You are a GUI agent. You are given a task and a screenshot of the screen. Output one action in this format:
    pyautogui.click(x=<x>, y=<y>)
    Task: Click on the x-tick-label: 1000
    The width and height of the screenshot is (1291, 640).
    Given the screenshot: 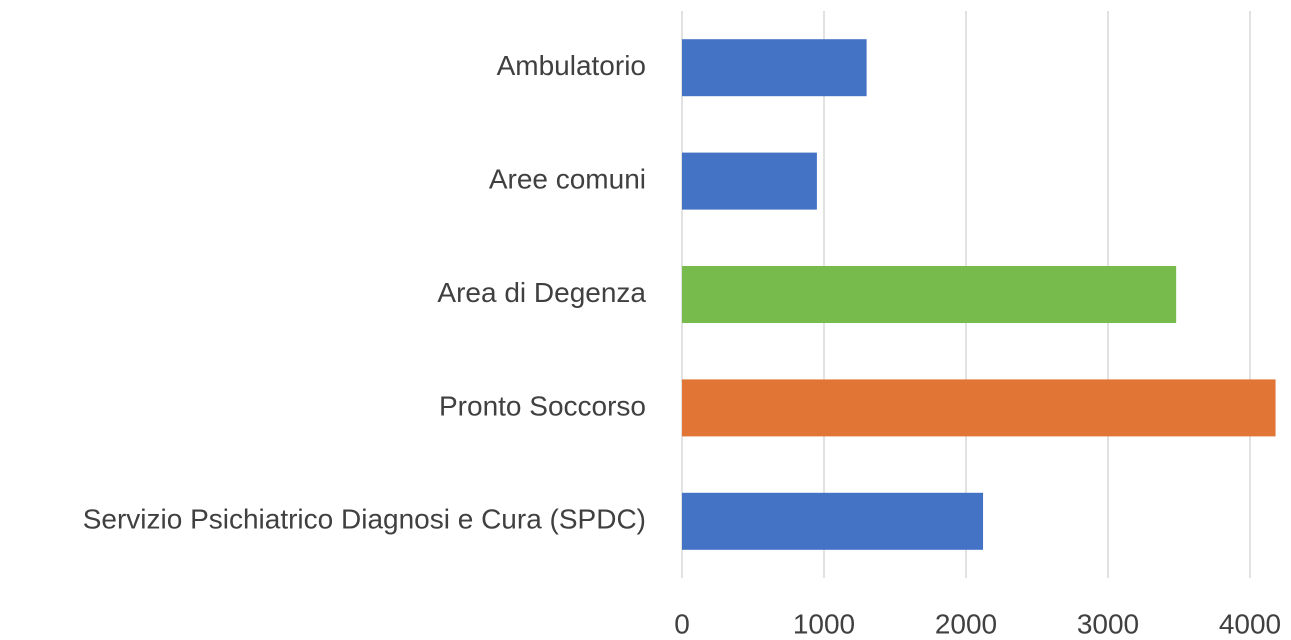 What is the action you would take?
    pyautogui.click(x=824, y=623)
    